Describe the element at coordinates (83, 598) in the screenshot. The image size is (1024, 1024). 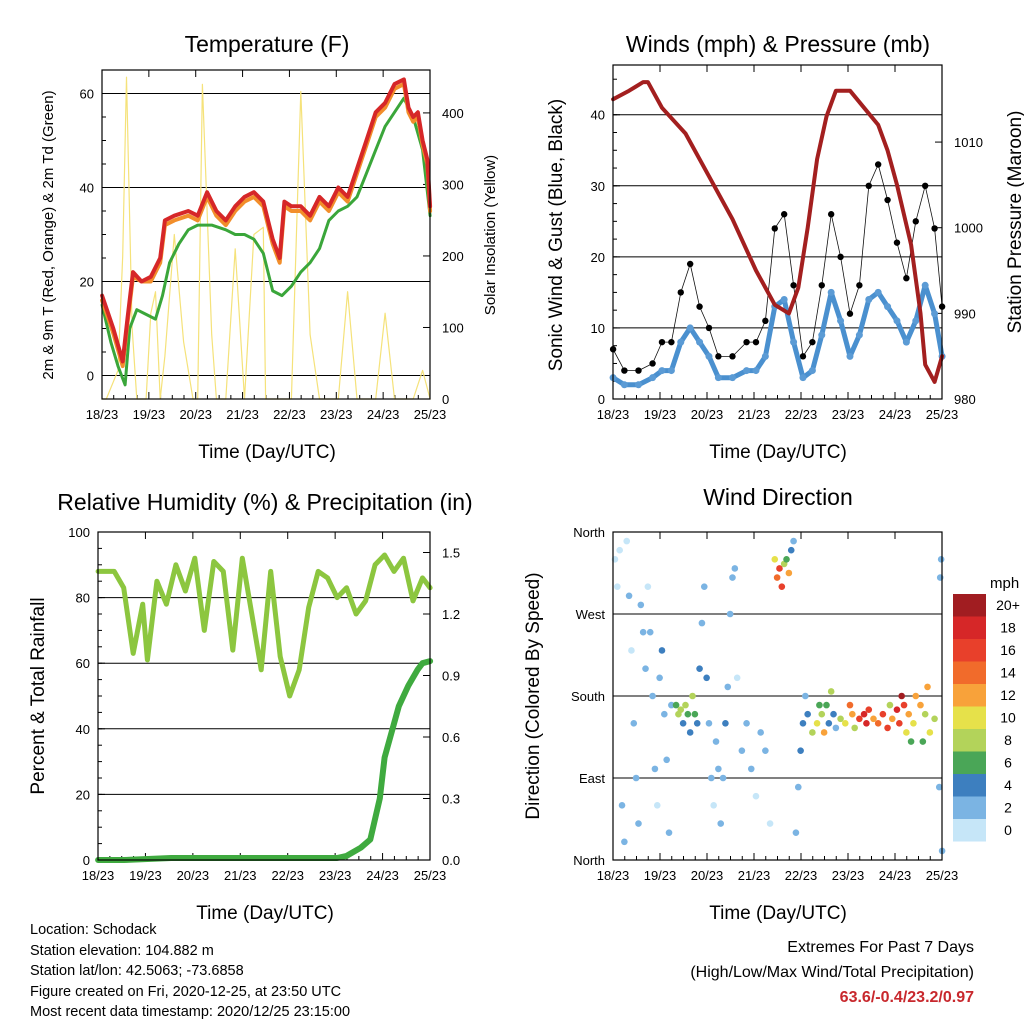
I see `y-tick-label: 80` at that location.